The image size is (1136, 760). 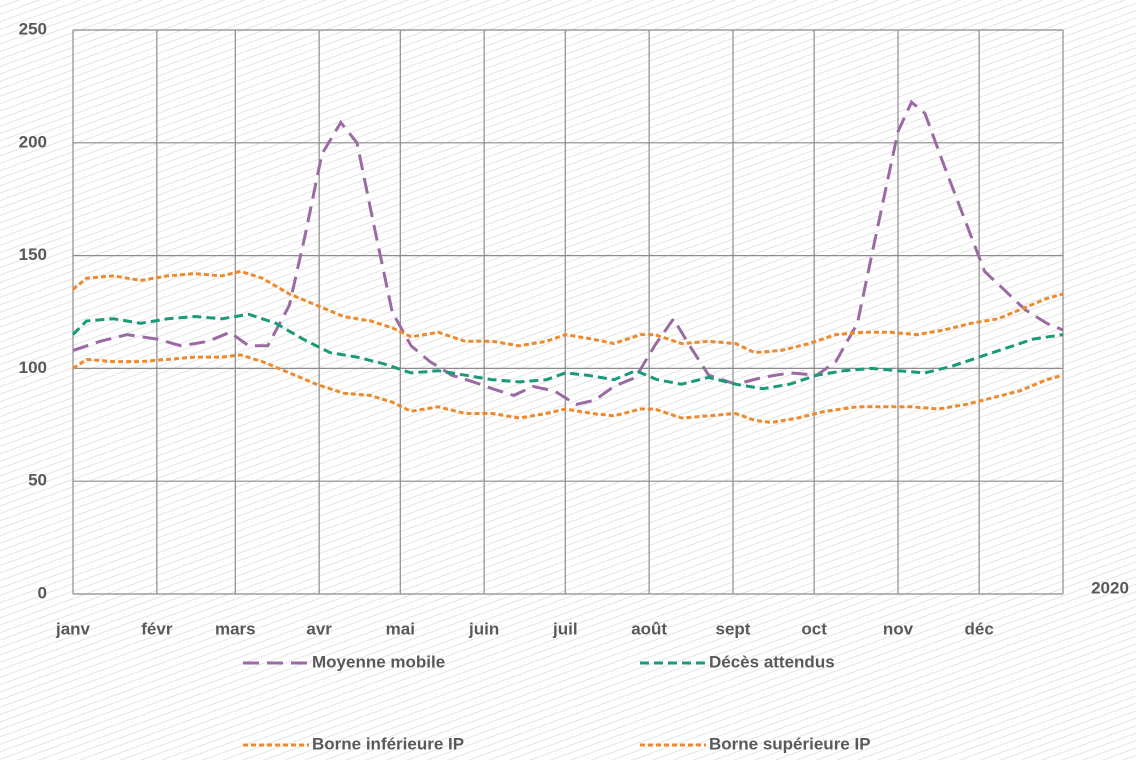 I want to click on x-tick-label: avr, so click(x=319, y=628).